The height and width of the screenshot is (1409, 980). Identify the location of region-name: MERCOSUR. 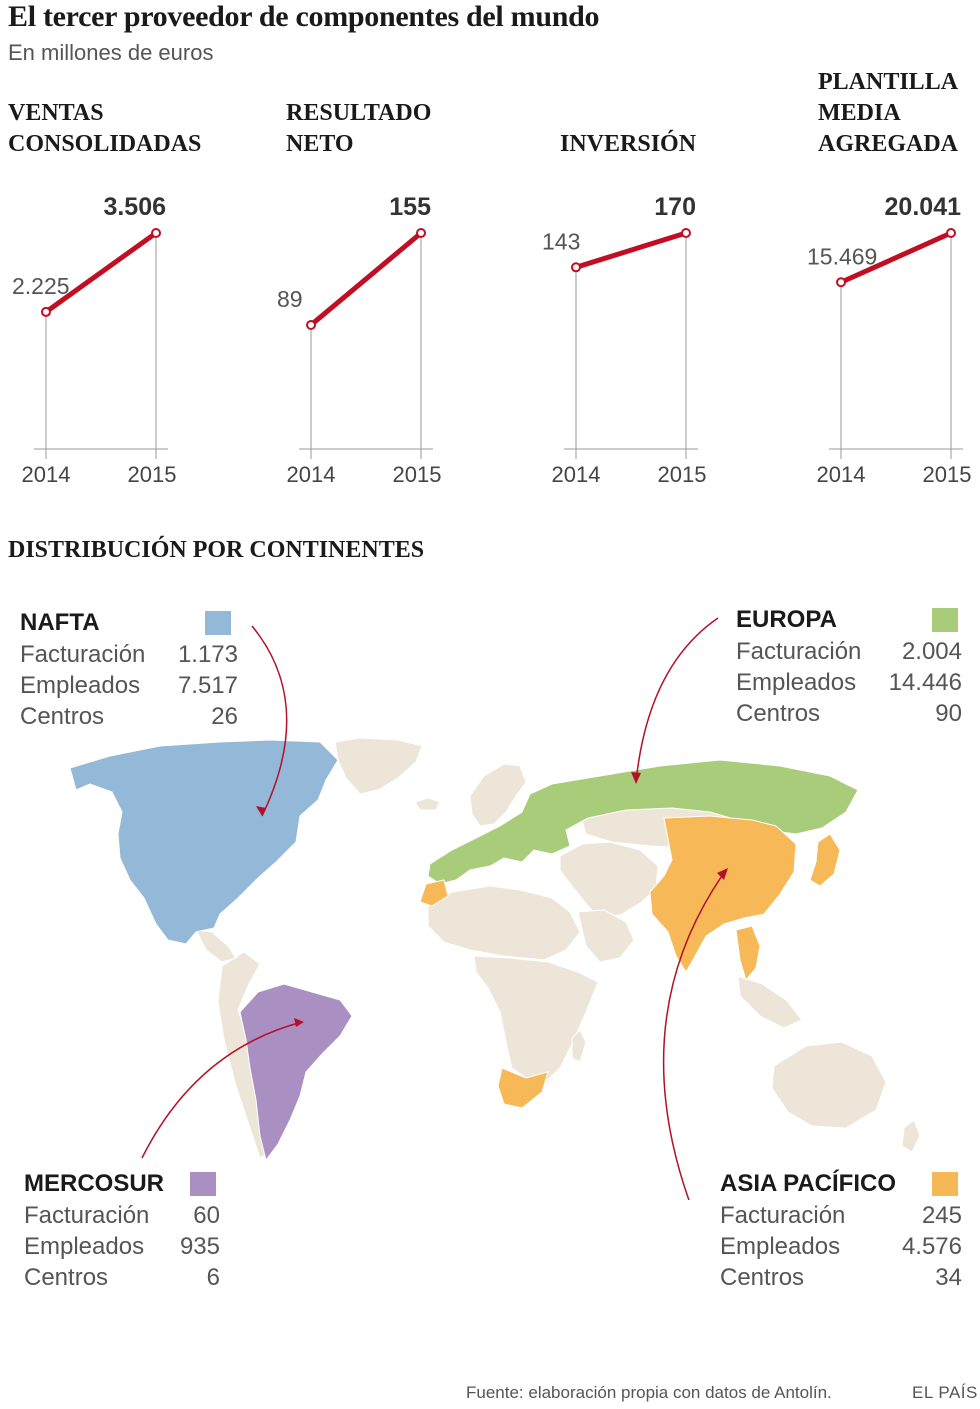
(94, 1183).